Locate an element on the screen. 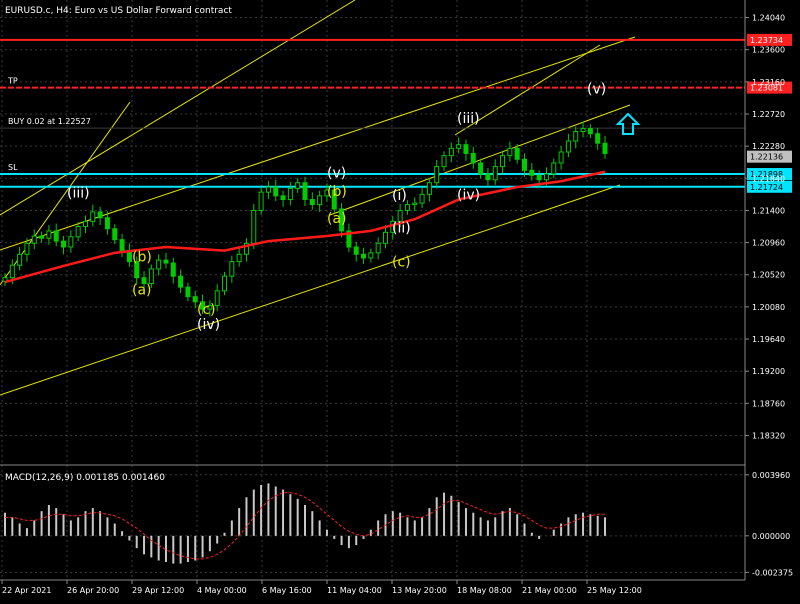 The width and height of the screenshot is (800, 604). wave-label: (iii) is located at coordinates (468, 119).